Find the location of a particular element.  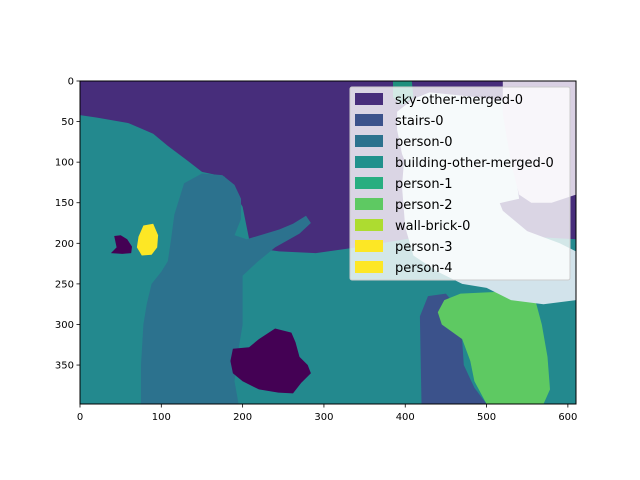

x-tick-label: 300 is located at coordinates (323, 417).